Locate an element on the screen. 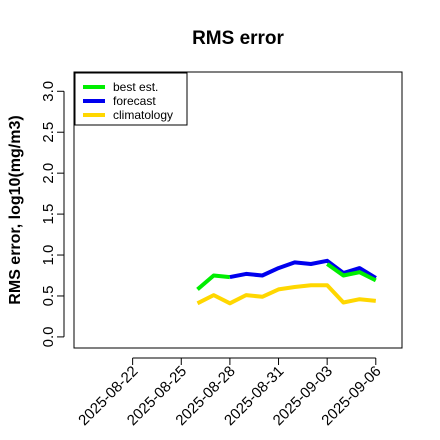  y-tick-label: 2.0 is located at coordinates (48, 173).